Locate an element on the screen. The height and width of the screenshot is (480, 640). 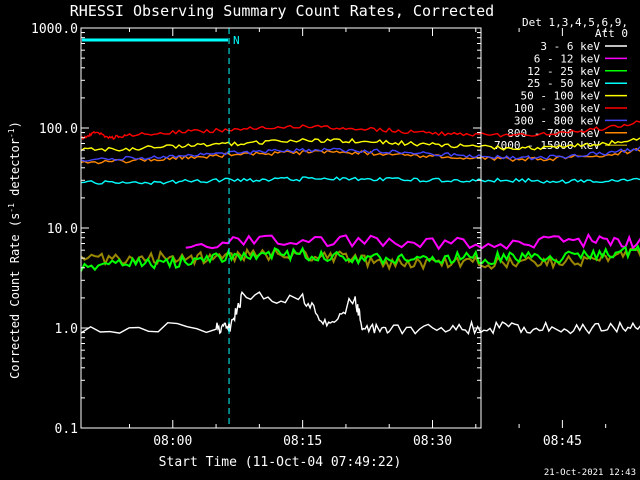
legend-label-1: 6 - 12 keV is located at coordinates (567, 58).